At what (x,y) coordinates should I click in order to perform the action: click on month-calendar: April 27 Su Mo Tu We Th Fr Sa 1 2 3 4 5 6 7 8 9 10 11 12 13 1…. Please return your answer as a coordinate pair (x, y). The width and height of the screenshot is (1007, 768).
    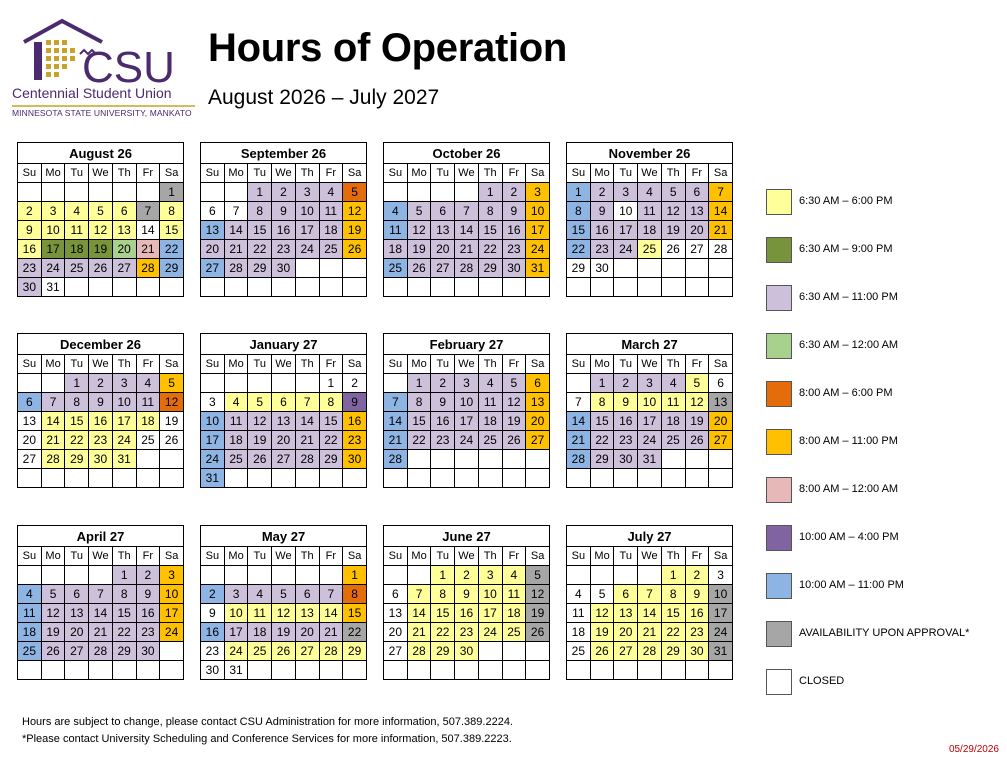
    Looking at the image, I should click on (100, 602).